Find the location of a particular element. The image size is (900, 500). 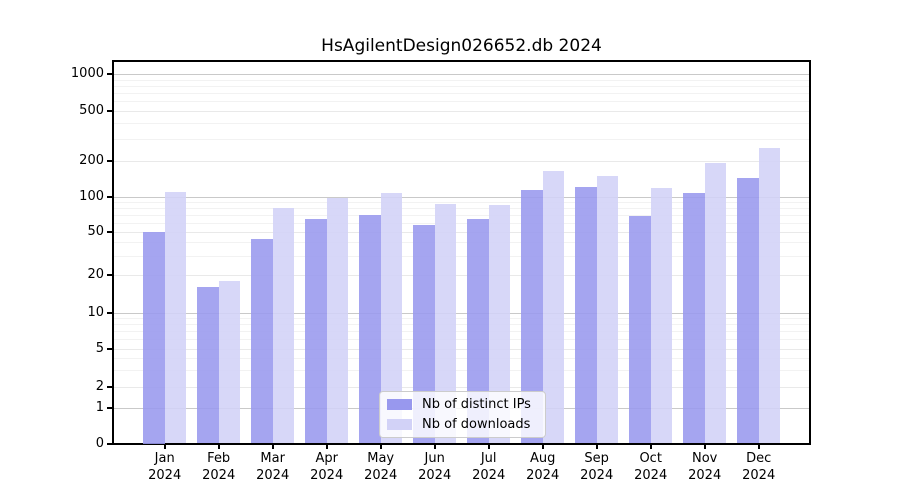

x-tick-label-jul: Jul 2024 is located at coordinates (489, 467).